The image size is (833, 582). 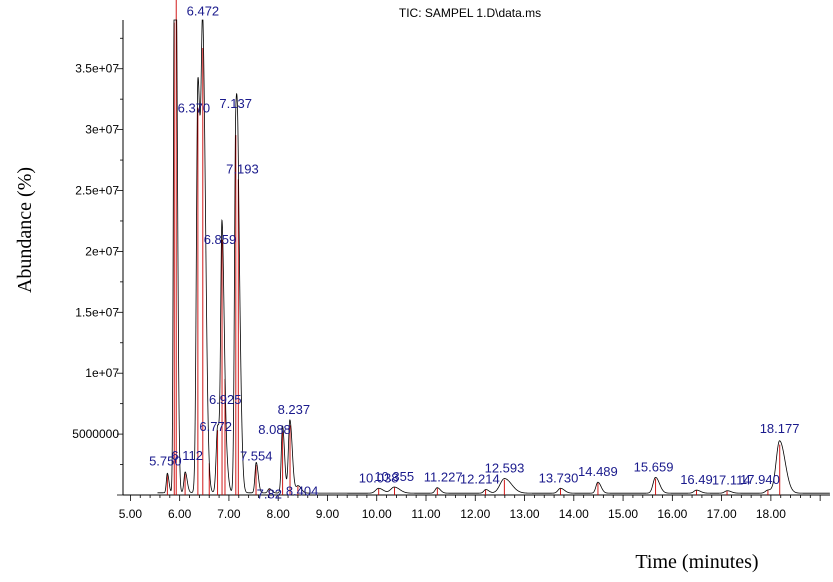 I want to click on peak-label: 18.177, so click(x=780, y=428).